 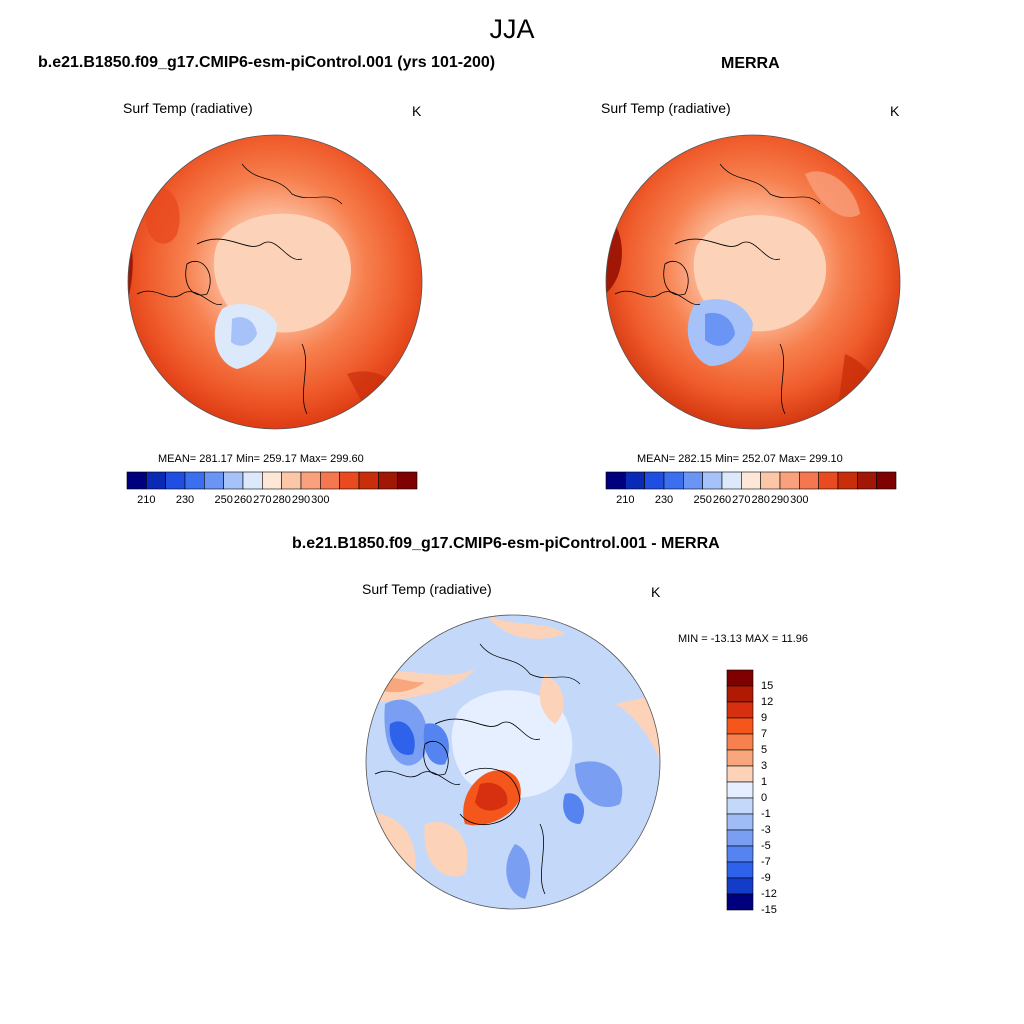 What do you see at coordinates (275, 282) in the screenshot?
I see `panel-1-polar-map` at bounding box center [275, 282].